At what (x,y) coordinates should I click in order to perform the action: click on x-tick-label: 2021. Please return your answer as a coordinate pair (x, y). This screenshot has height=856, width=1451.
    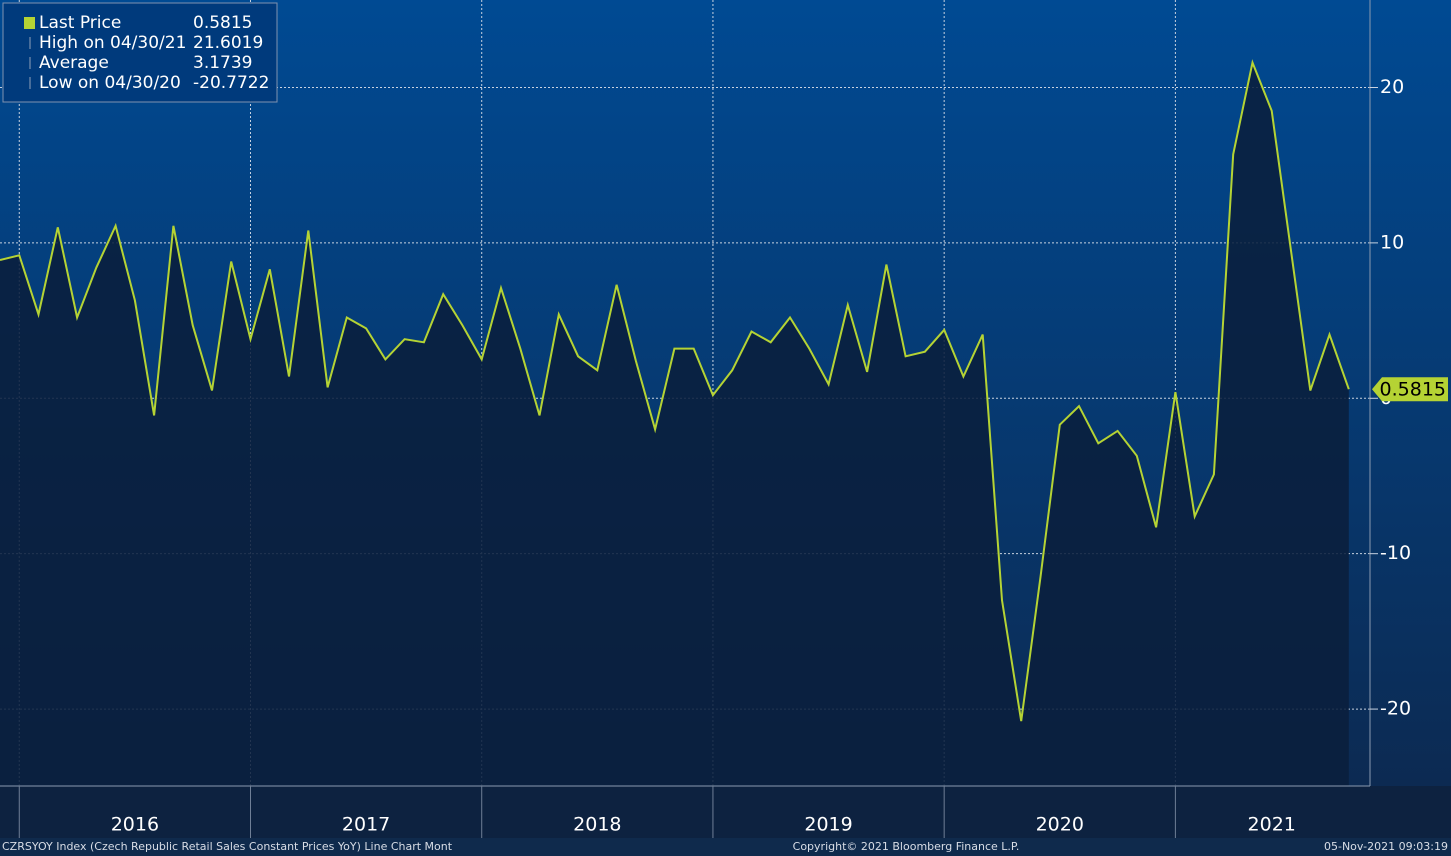
    Looking at the image, I should click on (1272, 825).